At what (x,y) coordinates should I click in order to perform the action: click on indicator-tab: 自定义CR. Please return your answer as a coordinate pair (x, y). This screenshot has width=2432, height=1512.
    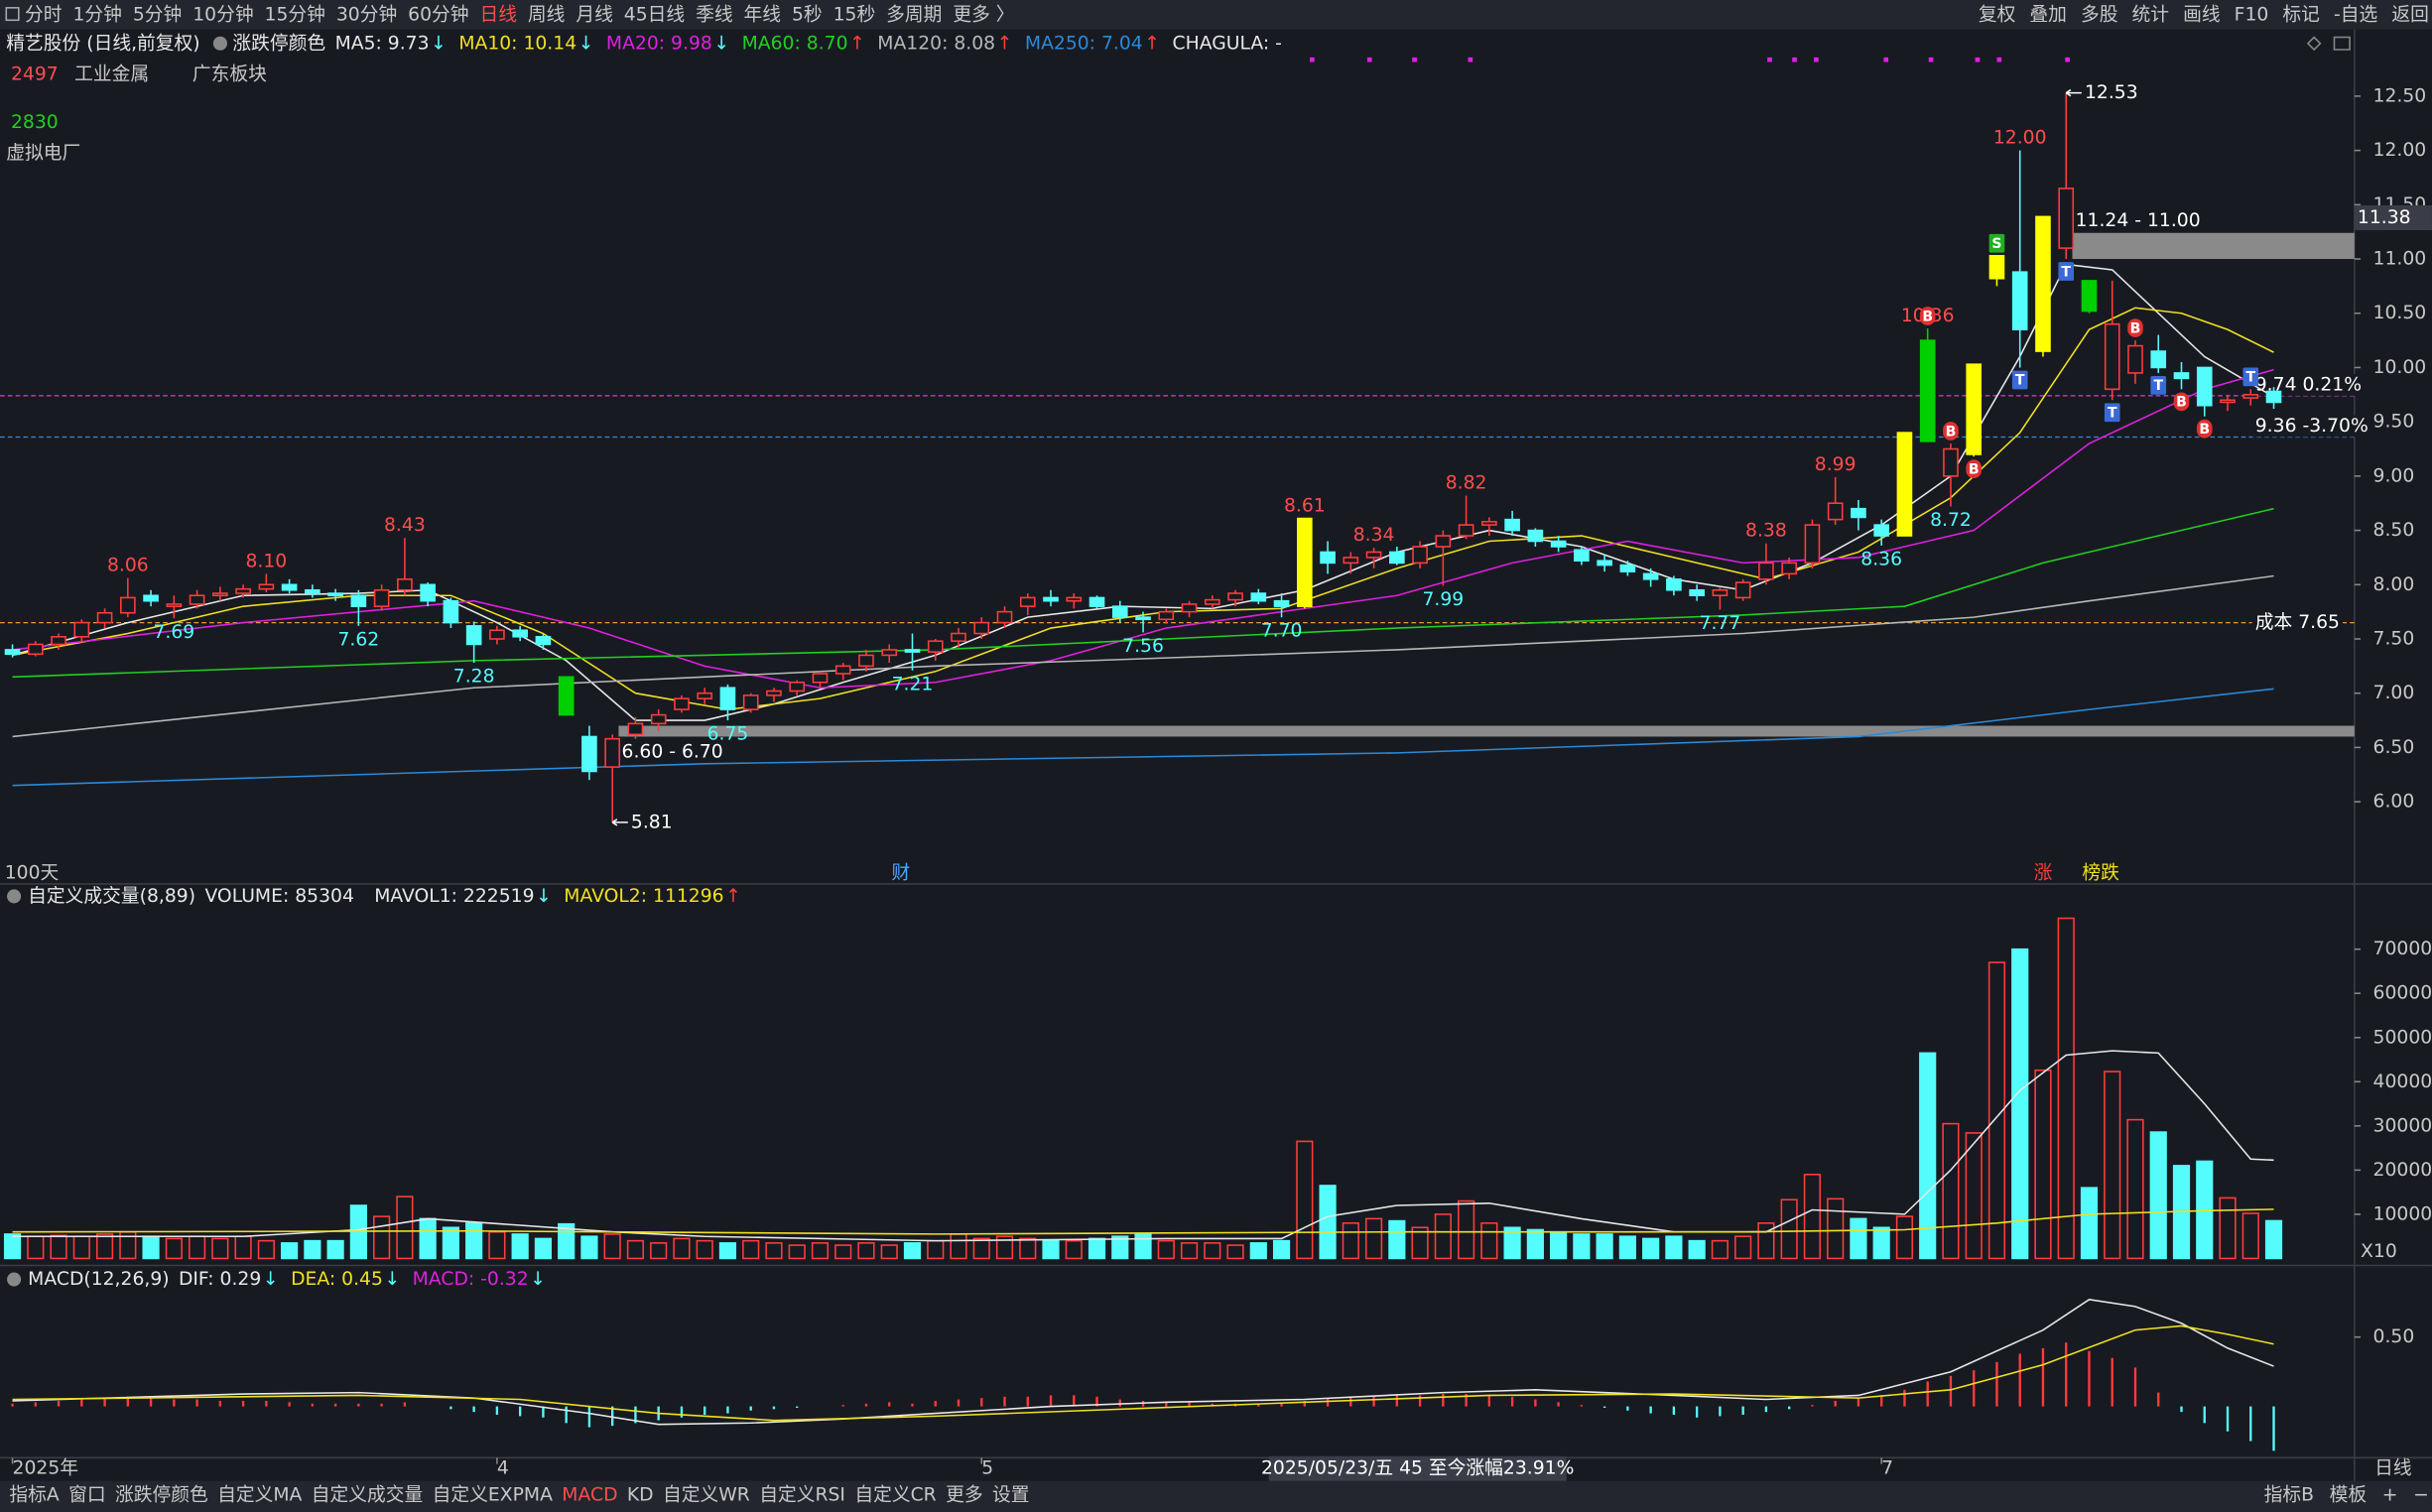
    Looking at the image, I should click on (895, 1494).